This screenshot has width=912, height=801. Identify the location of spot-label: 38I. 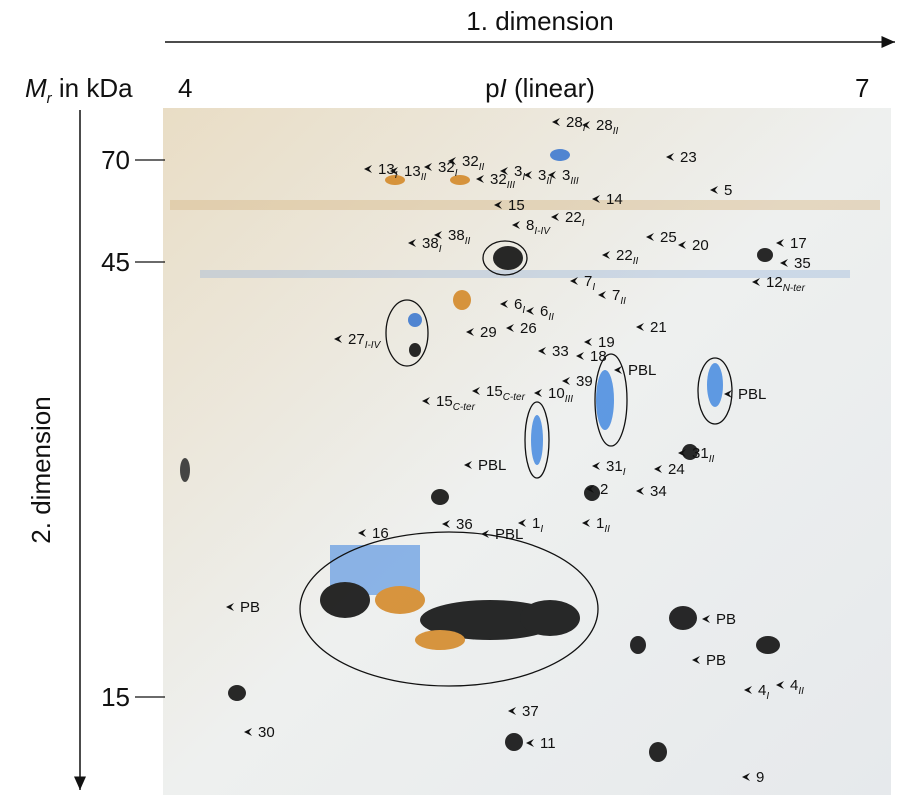
(432, 245).